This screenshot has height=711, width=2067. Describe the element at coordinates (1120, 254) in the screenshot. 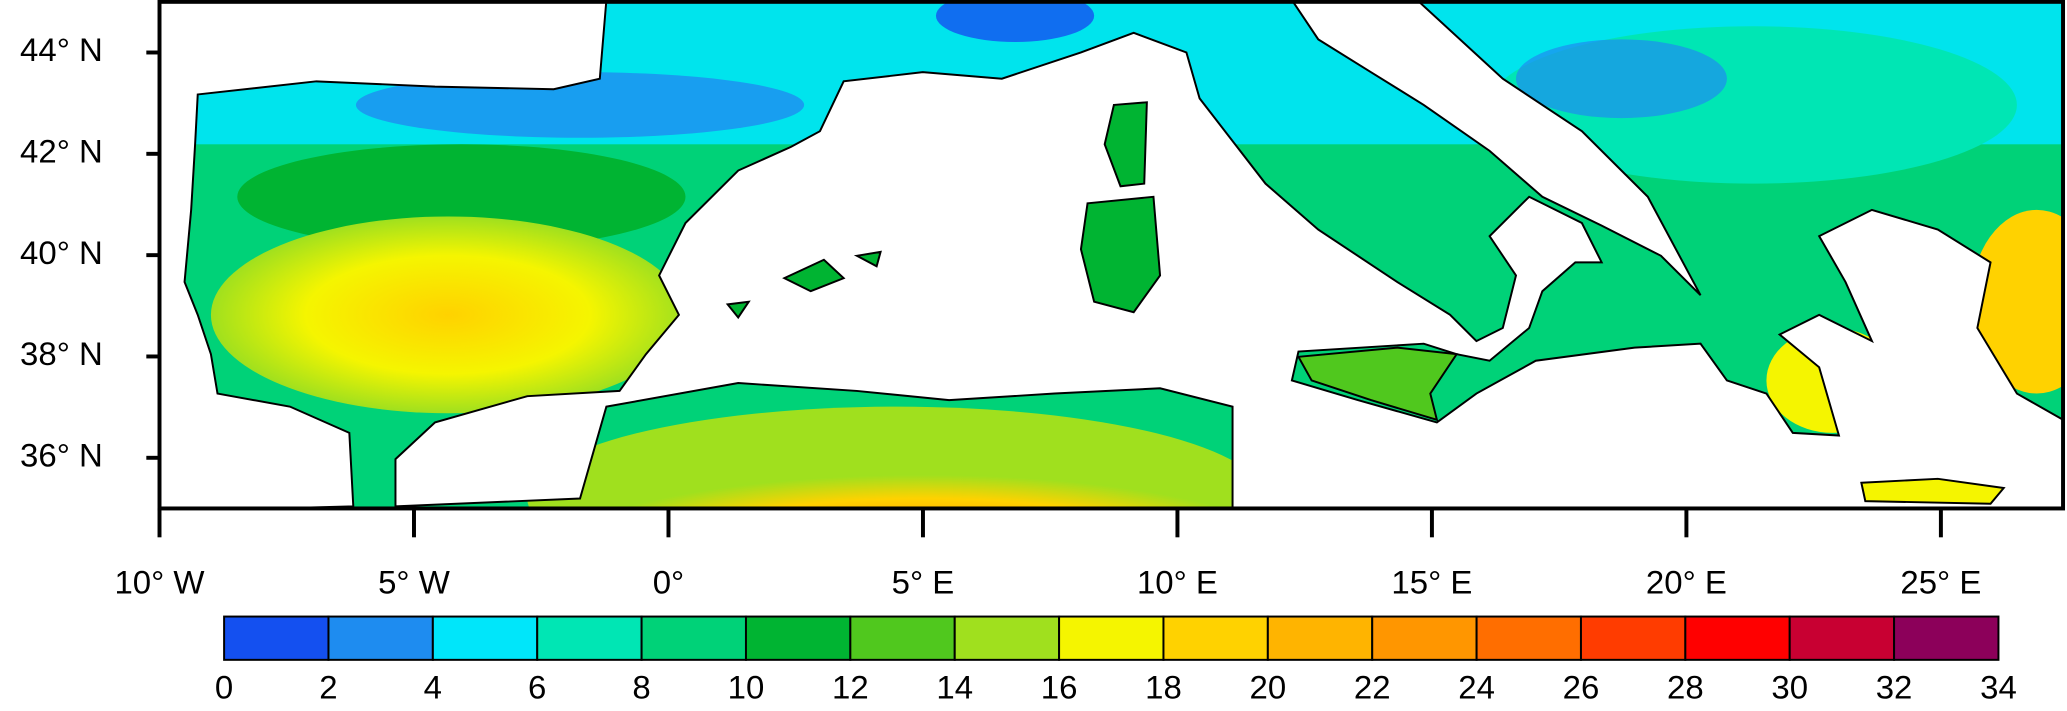

I see `sardinia` at that location.